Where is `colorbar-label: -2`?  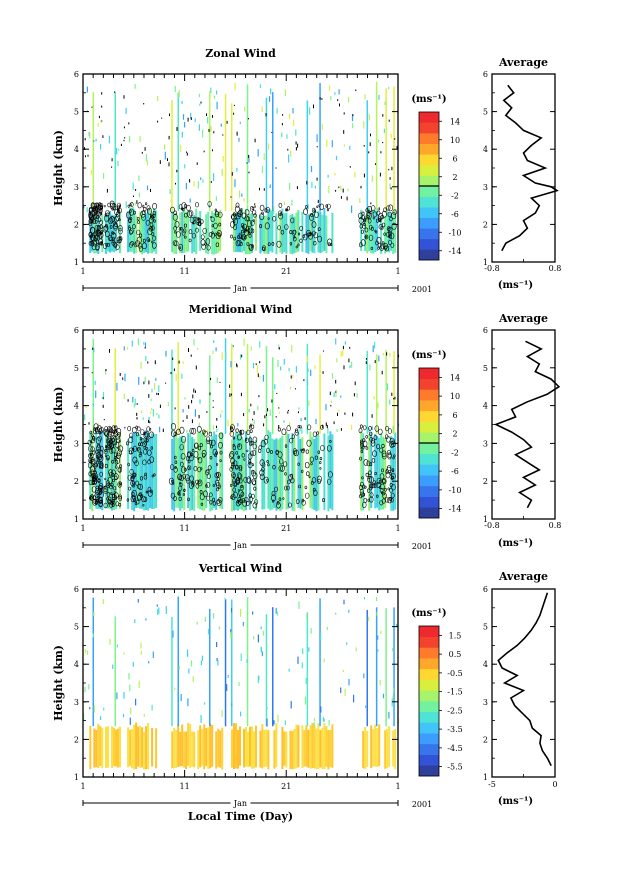 colorbar-label: -2 is located at coordinates (455, 452).